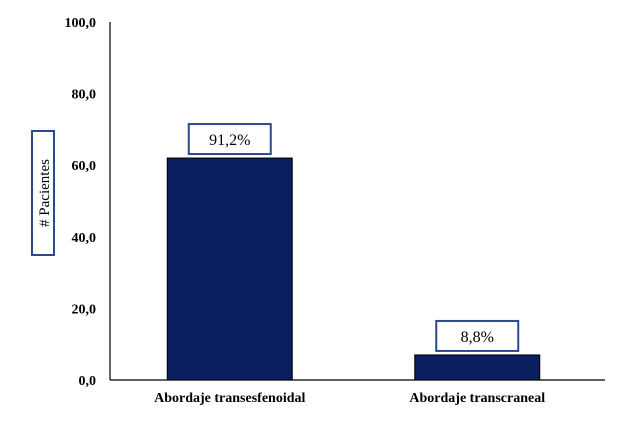  What do you see at coordinates (84, 309) in the screenshot?
I see `y-tick-label: 20,0` at bounding box center [84, 309].